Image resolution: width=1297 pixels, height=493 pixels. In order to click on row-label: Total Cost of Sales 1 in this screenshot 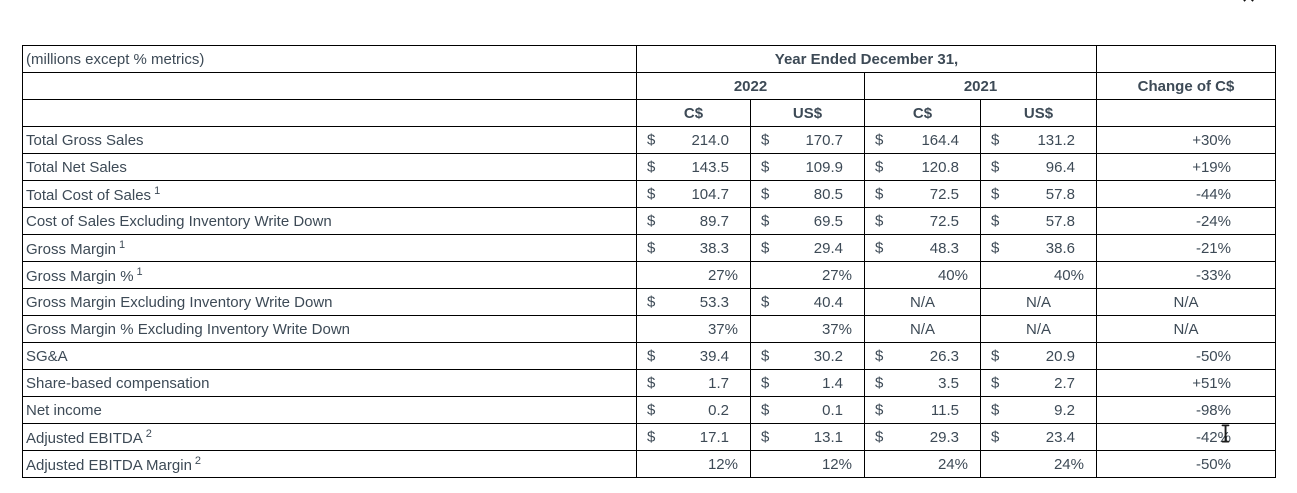, I will do `click(329, 194)`.